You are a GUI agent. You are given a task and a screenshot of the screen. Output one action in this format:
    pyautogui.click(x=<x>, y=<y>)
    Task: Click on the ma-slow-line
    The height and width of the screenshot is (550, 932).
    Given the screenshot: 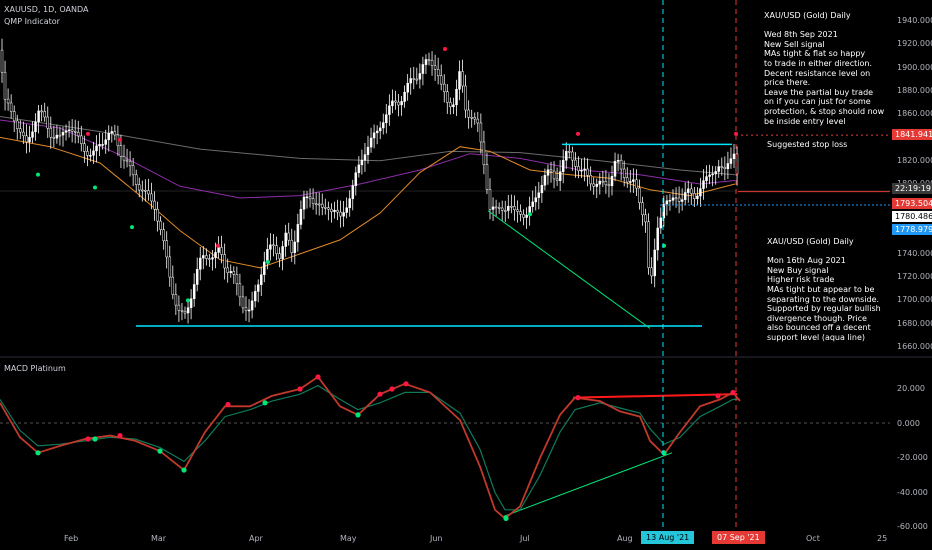 What is the action you would take?
    pyautogui.click(x=368, y=146)
    